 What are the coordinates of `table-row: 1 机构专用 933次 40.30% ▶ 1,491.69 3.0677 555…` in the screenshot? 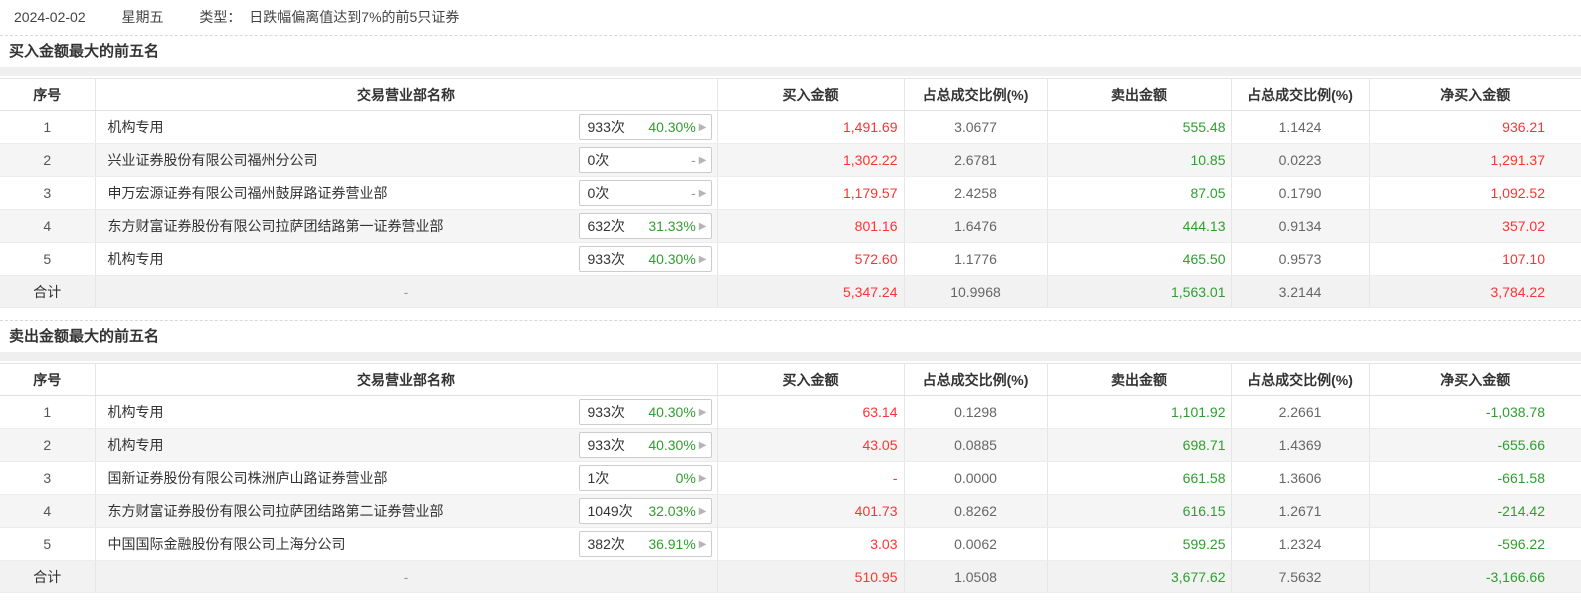 It's located at (790, 127).